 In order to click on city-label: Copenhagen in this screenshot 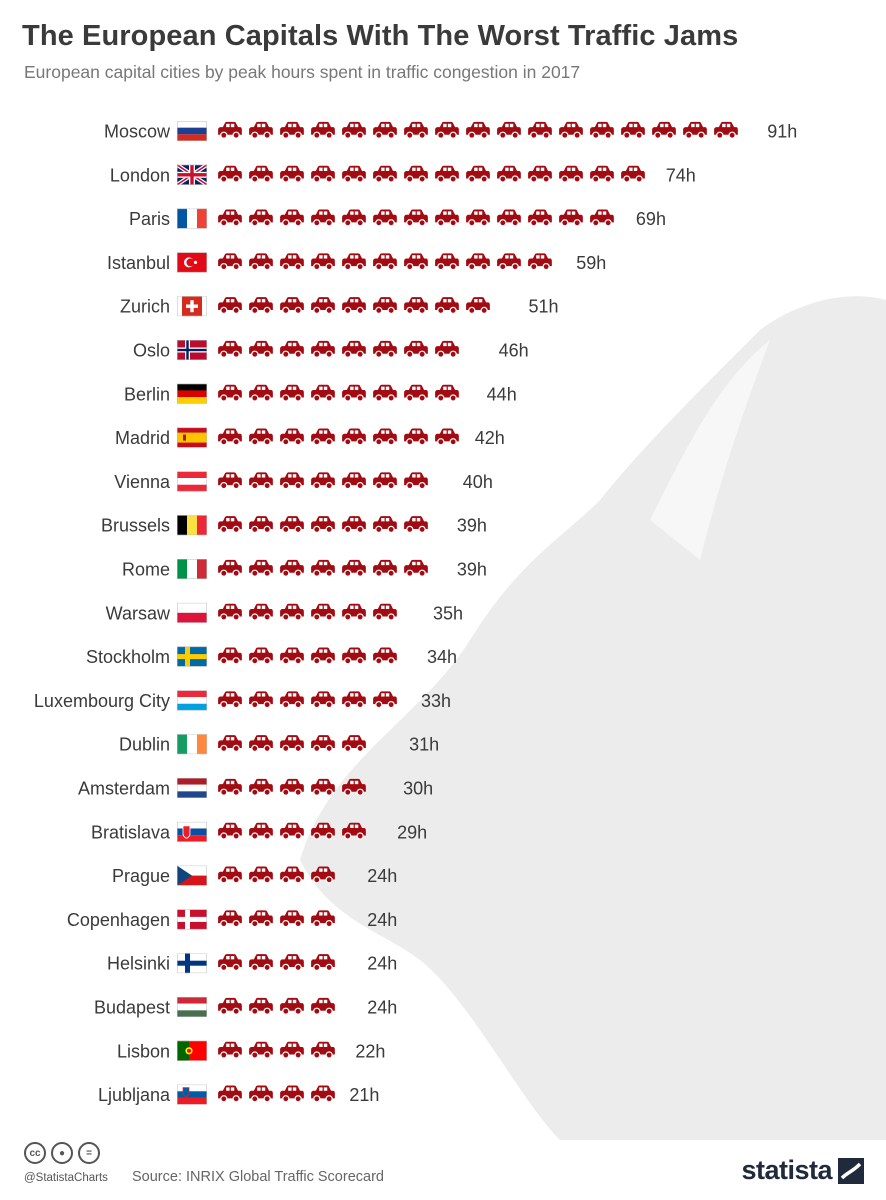, I will do `click(118, 920)`.